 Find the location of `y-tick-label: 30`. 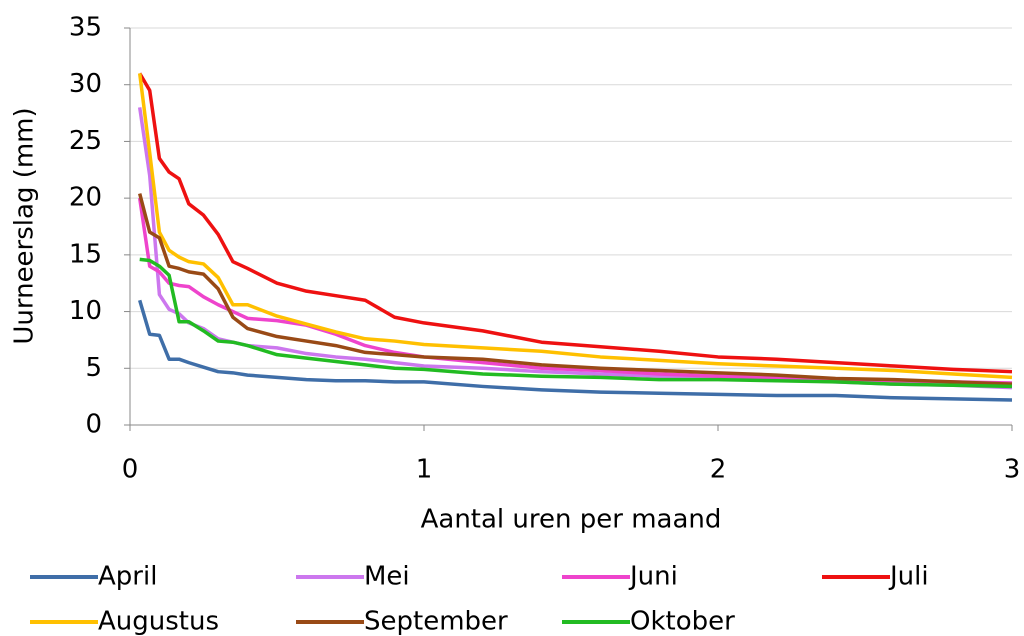

y-tick-label: 30 is located at coordinates (85, 84).